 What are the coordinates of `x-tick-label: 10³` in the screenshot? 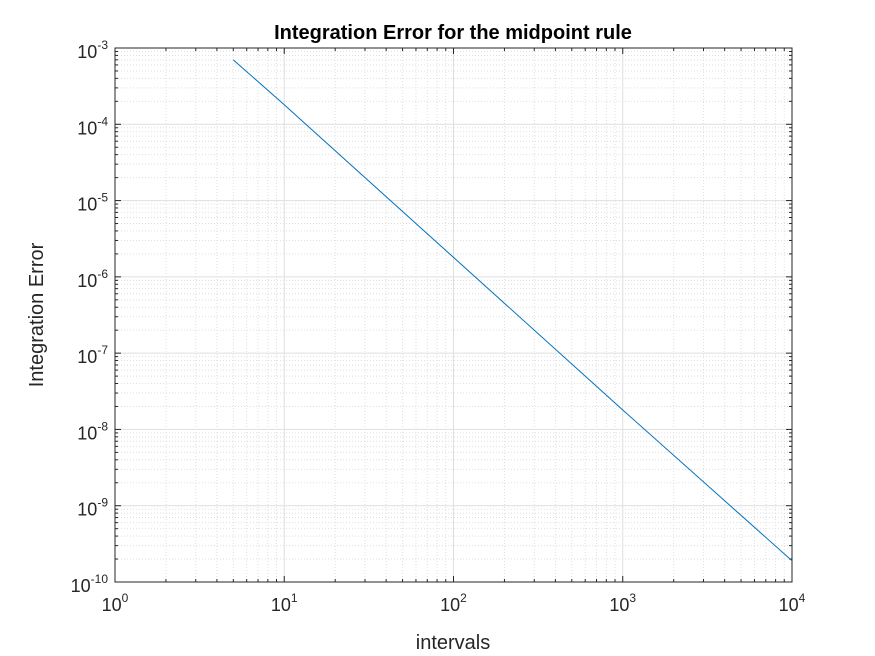 It's located at (622, 603).